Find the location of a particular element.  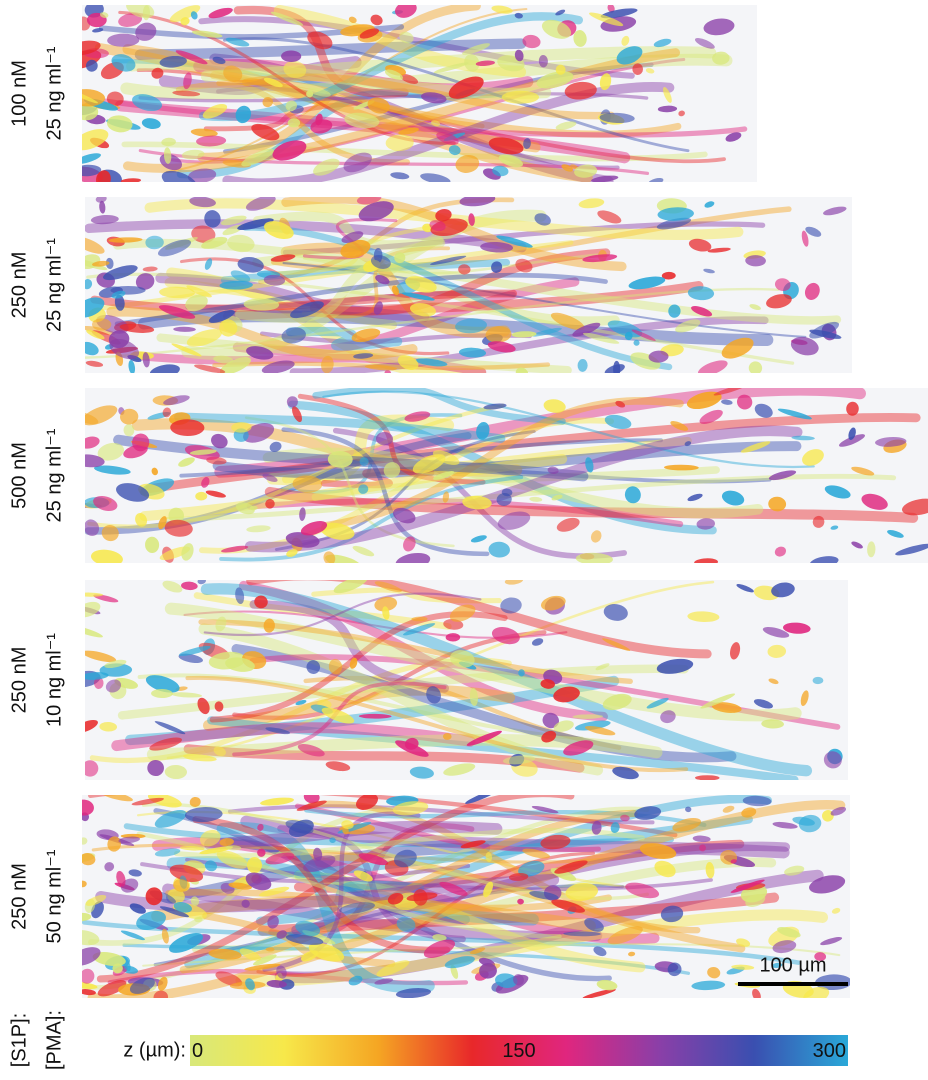

colorbar-tick-label: 300 is located at coordinates (829, 1051).